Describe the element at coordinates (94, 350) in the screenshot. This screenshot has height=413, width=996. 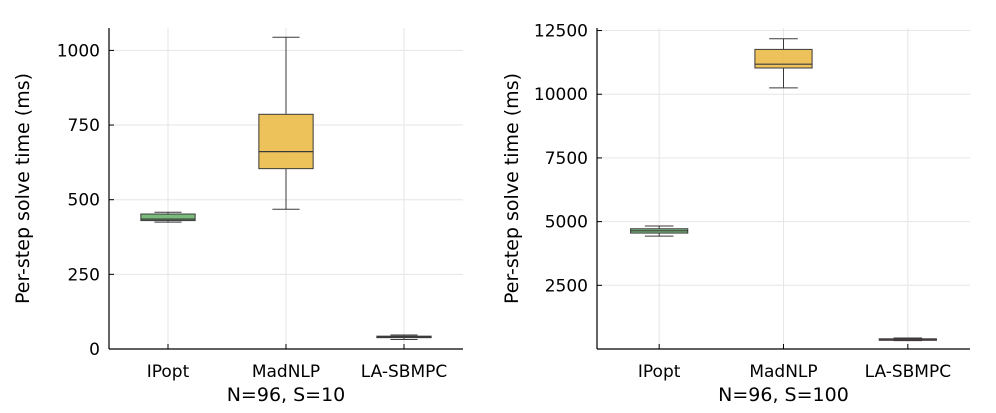
I see `y-tick-label: 0` at that location.